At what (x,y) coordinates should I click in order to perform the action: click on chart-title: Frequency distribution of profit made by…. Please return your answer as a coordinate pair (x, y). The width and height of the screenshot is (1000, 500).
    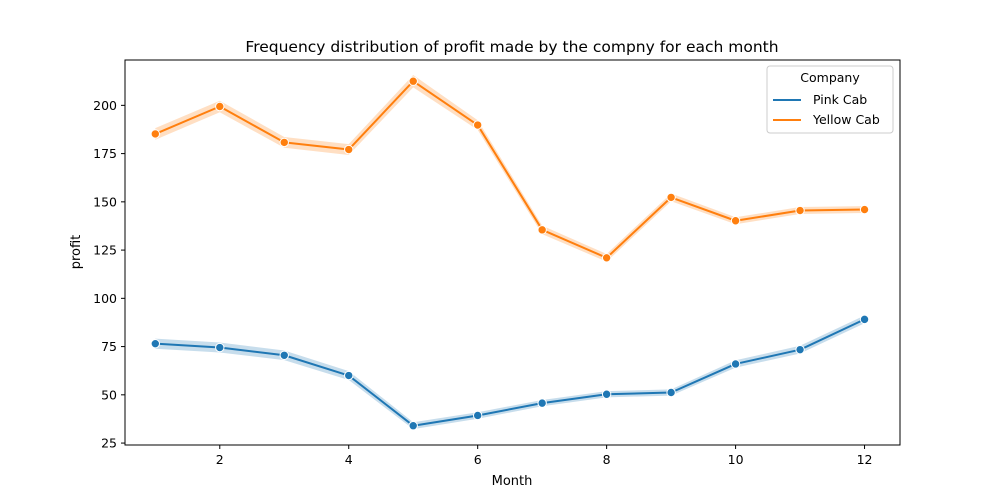
    Looking at the image, I should click on (511, 47).